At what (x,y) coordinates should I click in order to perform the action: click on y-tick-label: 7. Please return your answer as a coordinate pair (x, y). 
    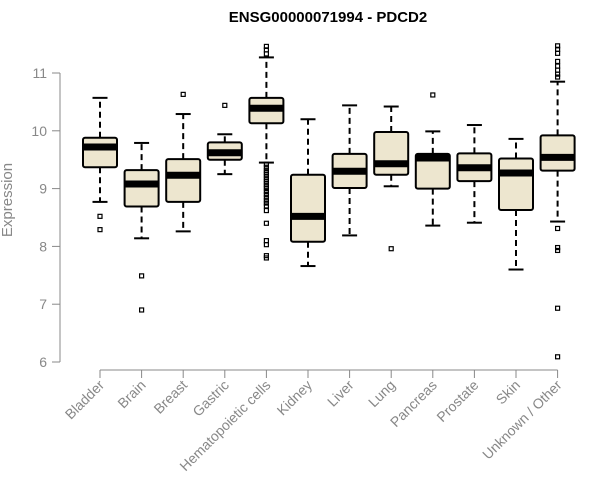
    Looking at the image, I should click on (43, 304).